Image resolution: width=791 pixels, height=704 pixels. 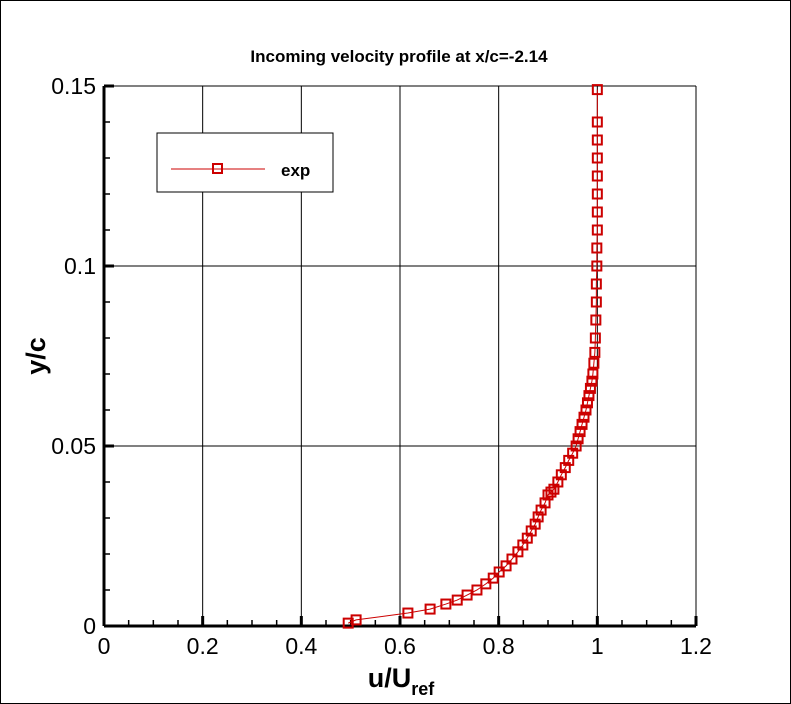 I want to click on legend: exp, so click(x=245, y=162).